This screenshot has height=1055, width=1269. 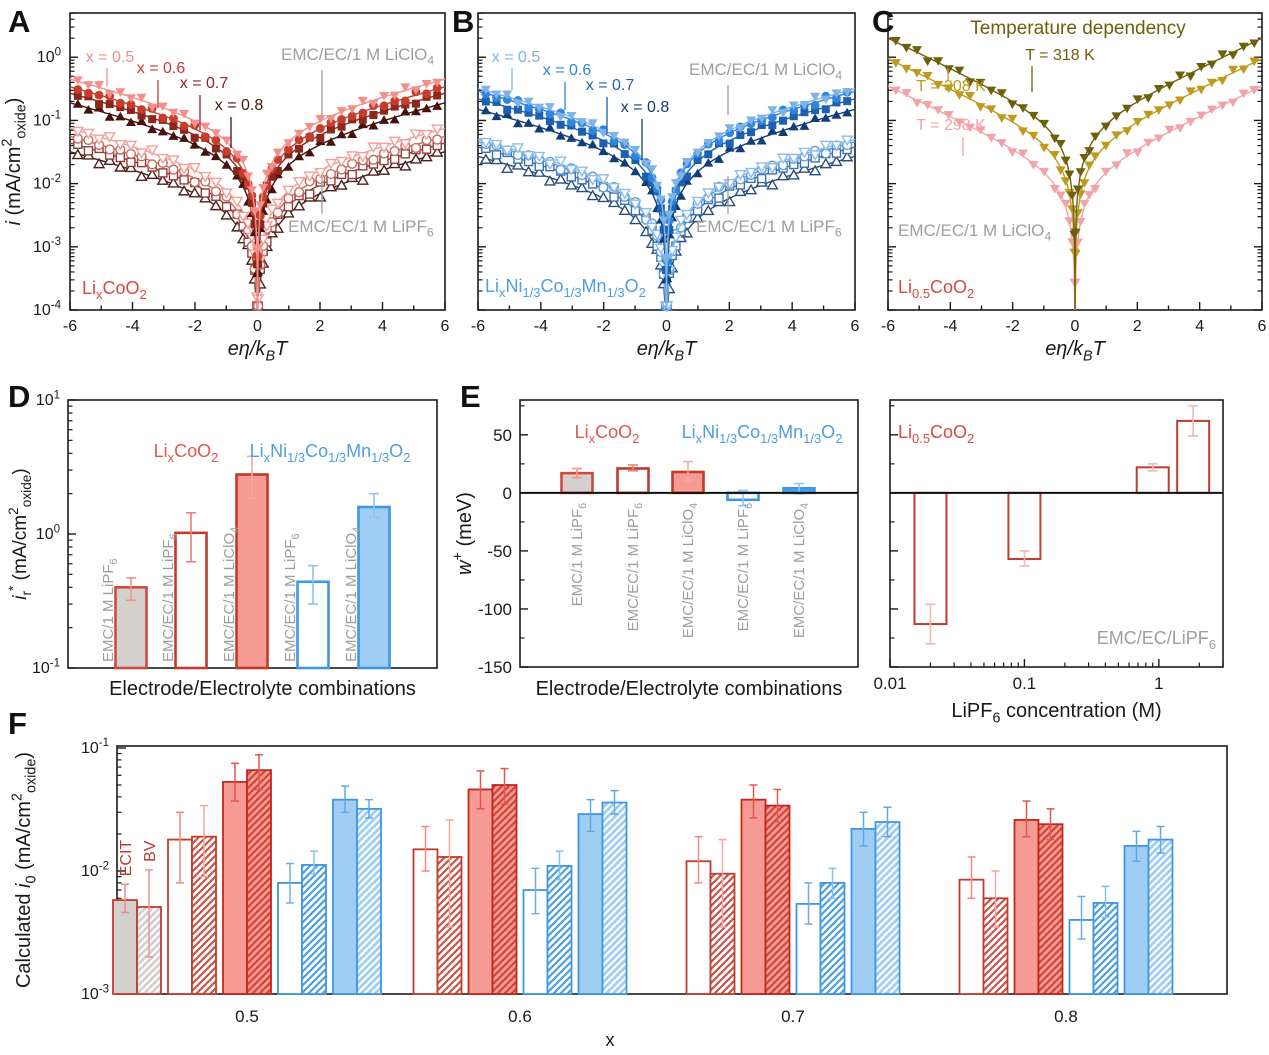 I want to click on bar-F-g3-s9, so click(x=1160, y=910).